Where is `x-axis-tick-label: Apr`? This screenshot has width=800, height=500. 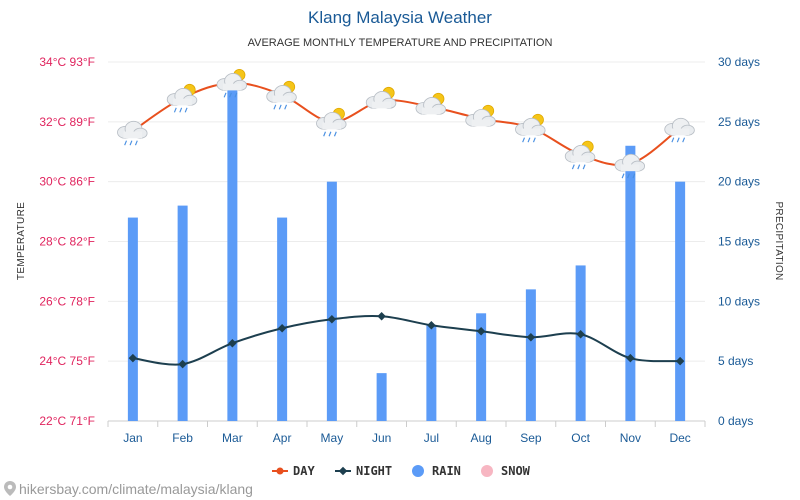 x-axis-tick-label: Apr is located at coordinates (282, 438).